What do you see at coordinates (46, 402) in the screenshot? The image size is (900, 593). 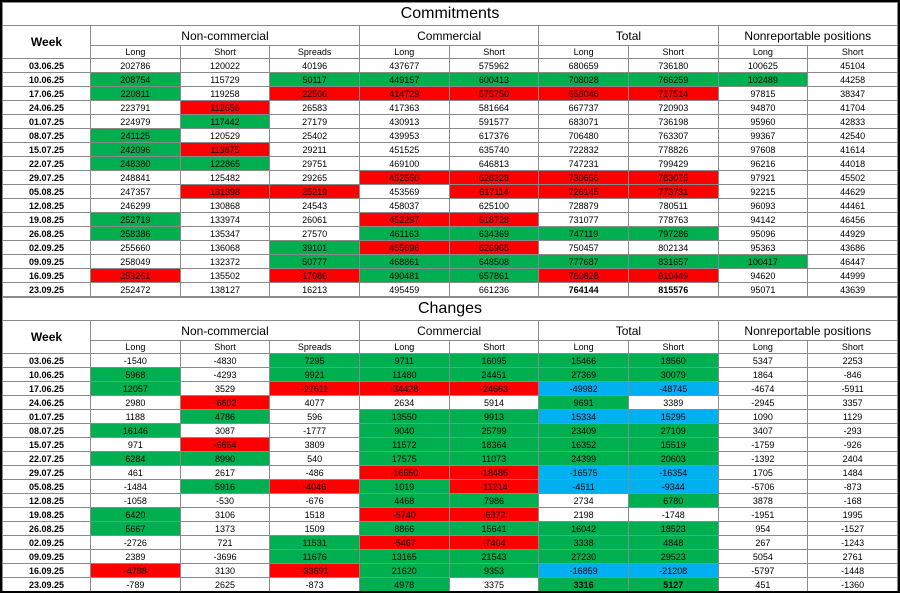 I see `week-cell: 24.06.25` at bounding box center [46, 402].